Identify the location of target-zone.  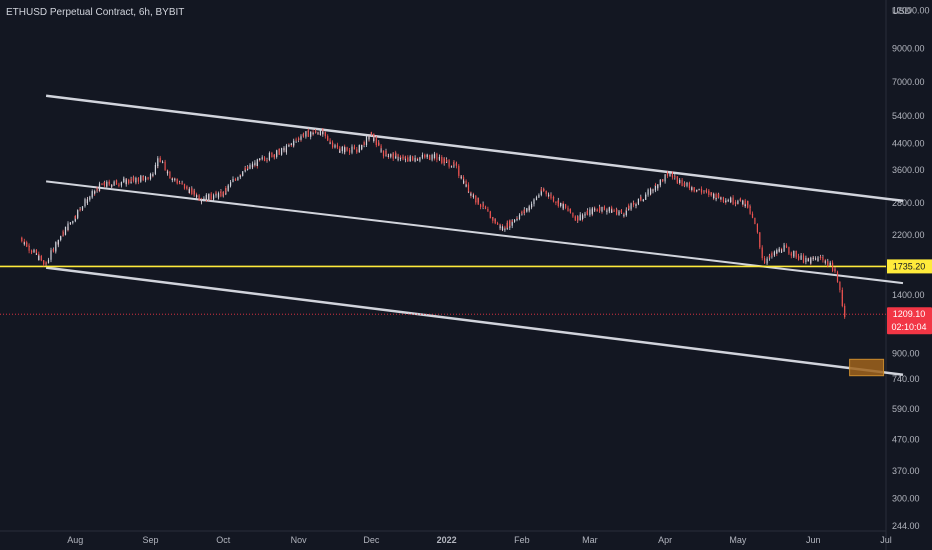
(867, 367).